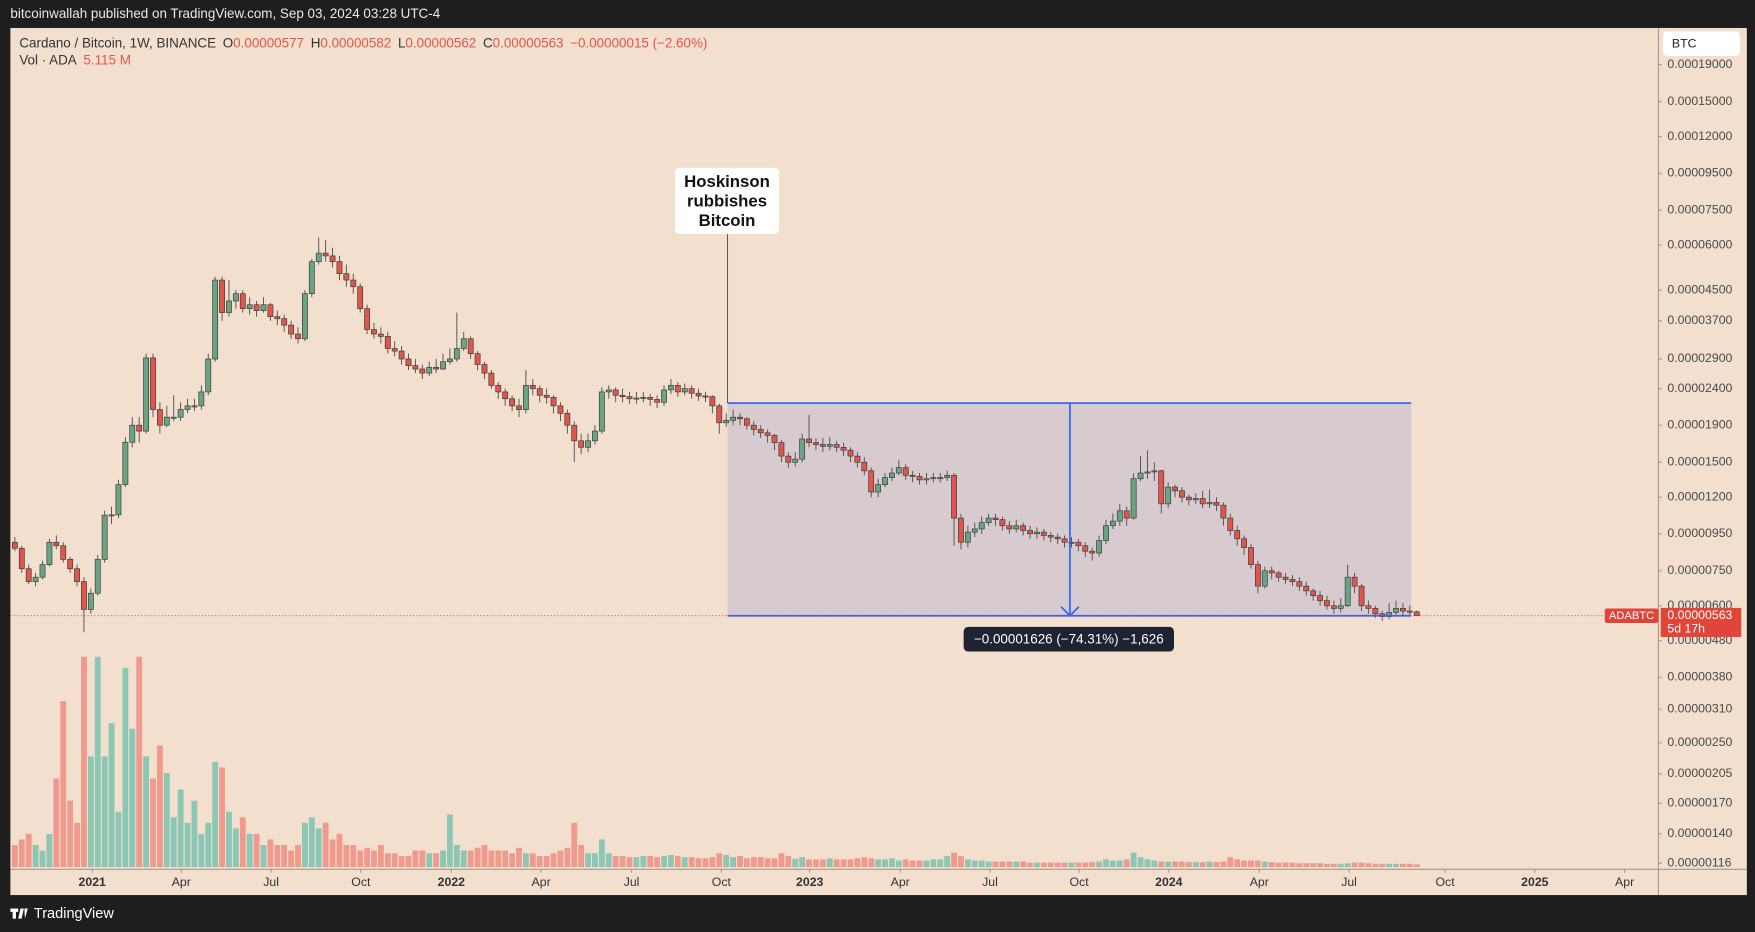  Describe the element at coordinates (1699, 803) in the screenshot. I see `y-tick-label: 0.00000170` at that location.